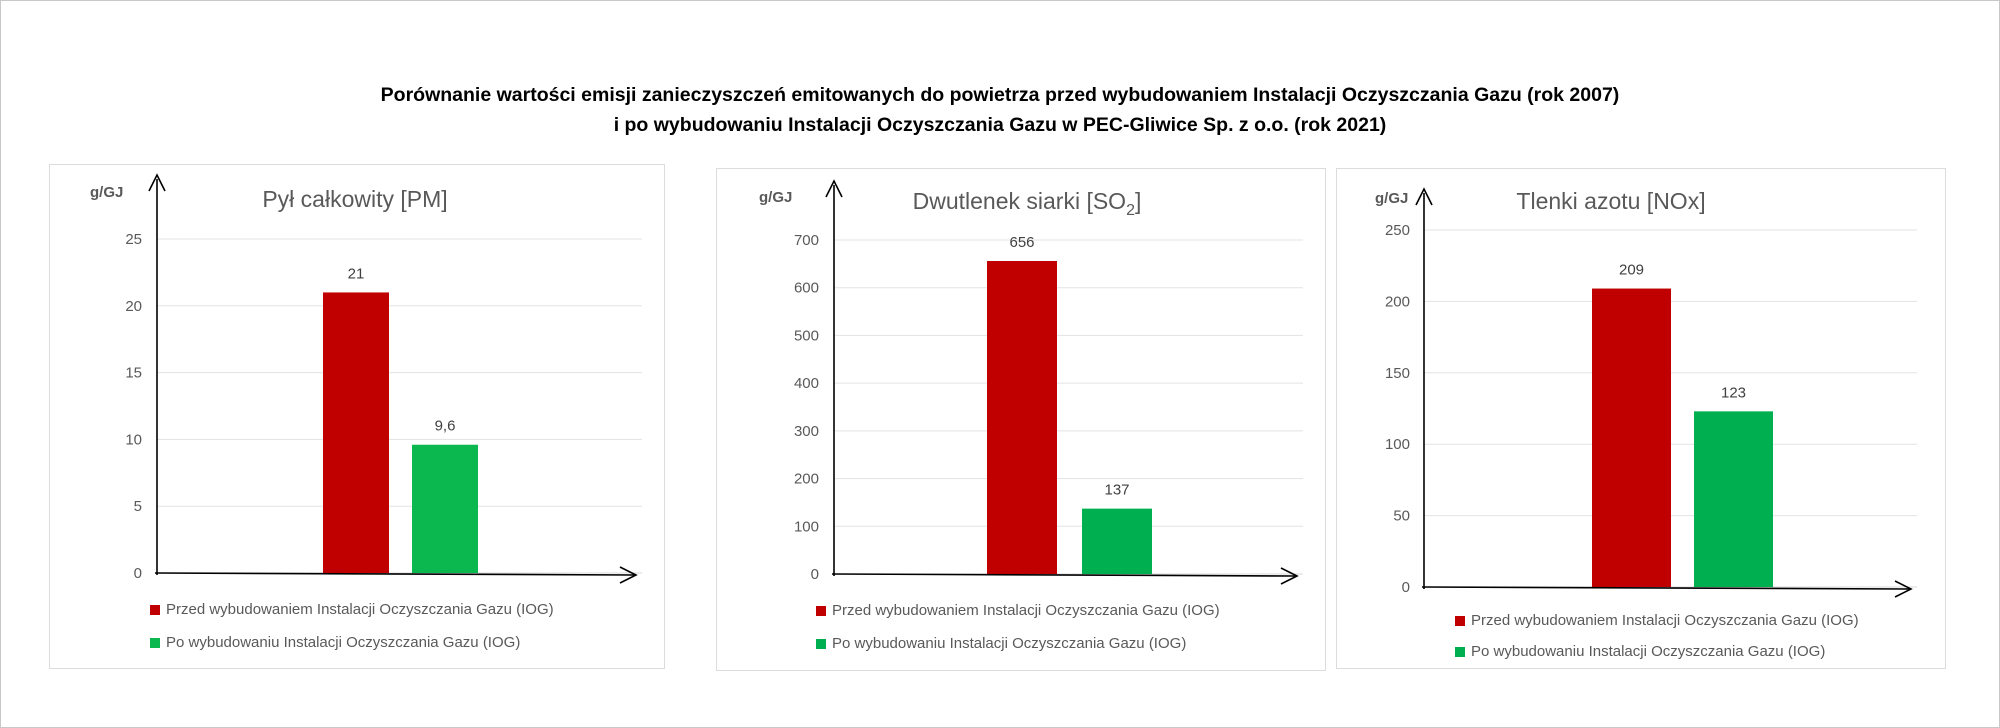 This screenshot has width=2000, height=728. I want to click on y-tick-label: 600, so click(806, 288).